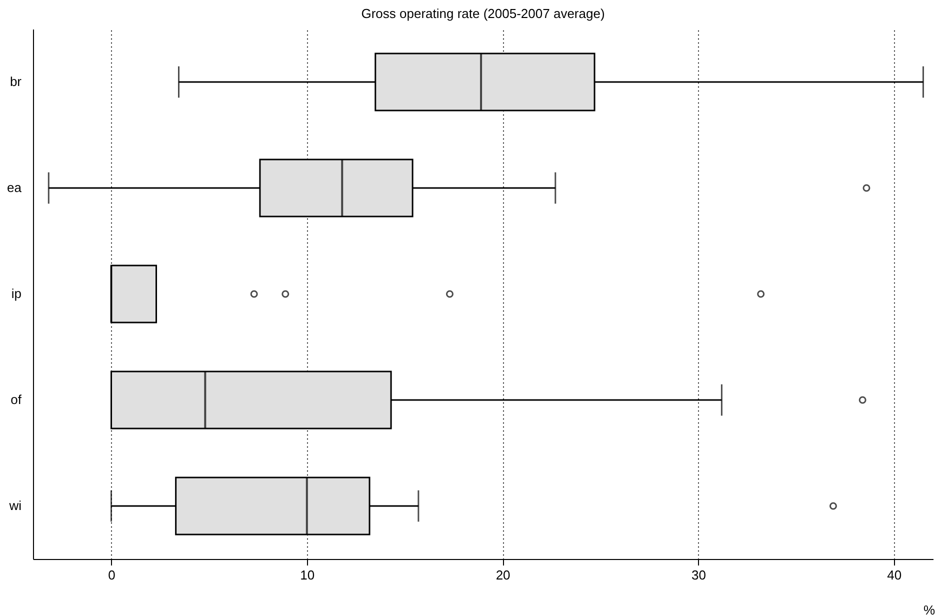  I want to click on x-tick-label: 20, so click(503, 575).